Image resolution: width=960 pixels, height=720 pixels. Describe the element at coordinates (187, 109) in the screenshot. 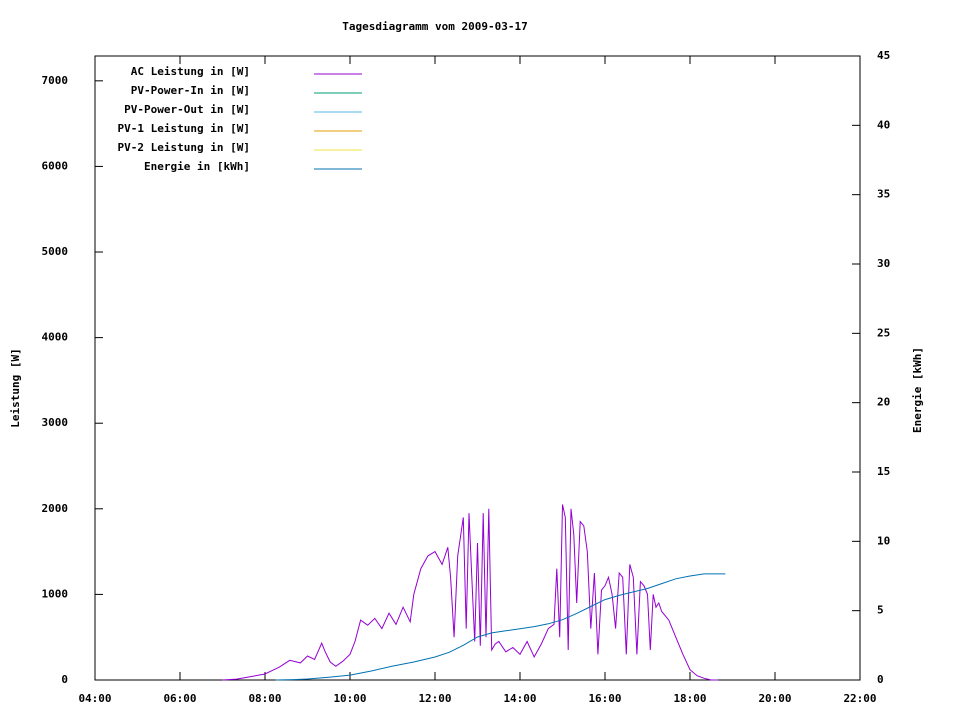

I see `legend-label: PV-Power-Out in [W]` at that location.